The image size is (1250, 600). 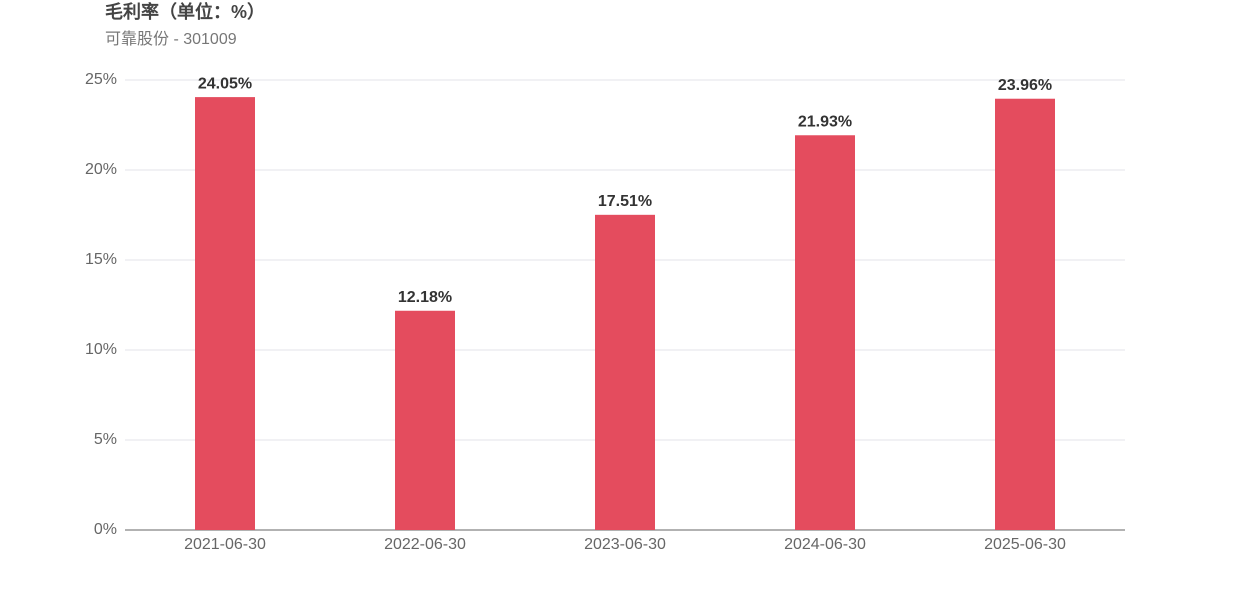 I want to click on x-tick-label: 2023-06-30, so click(x=625, y=544).